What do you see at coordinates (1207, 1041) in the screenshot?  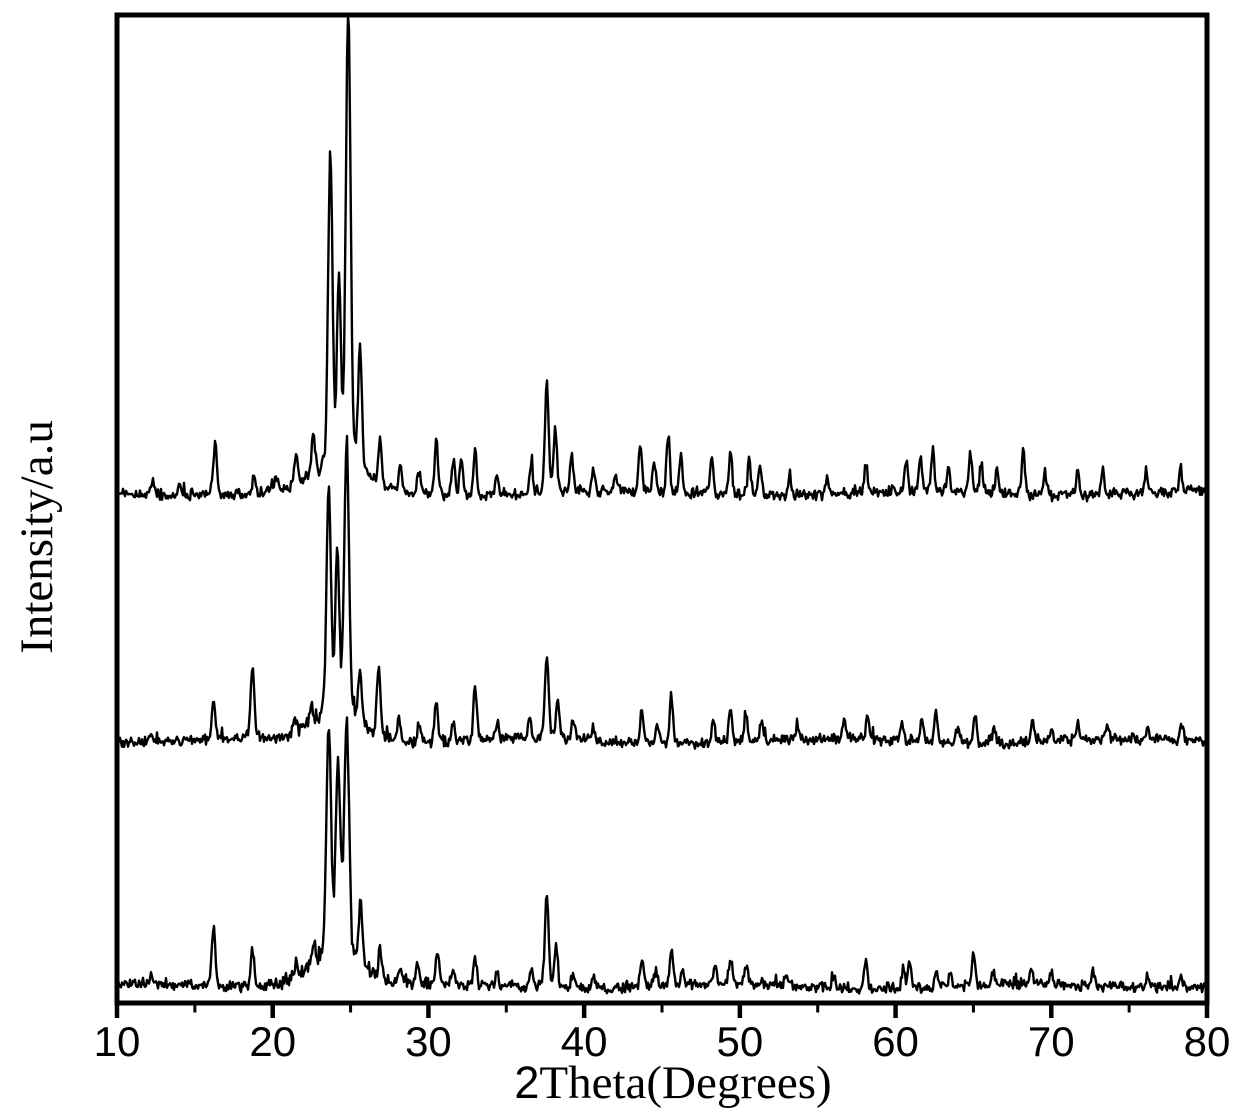 I see `x-tick-label-80: 80` at bounding box center [1207, 1041].